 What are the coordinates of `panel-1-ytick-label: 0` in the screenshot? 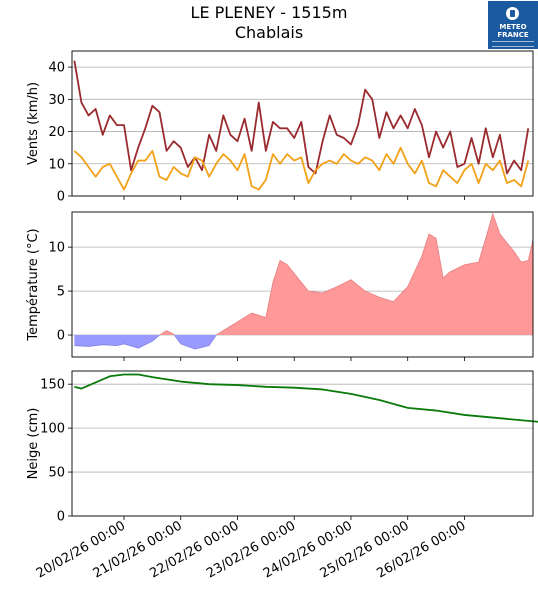 It's located at (61, 197).